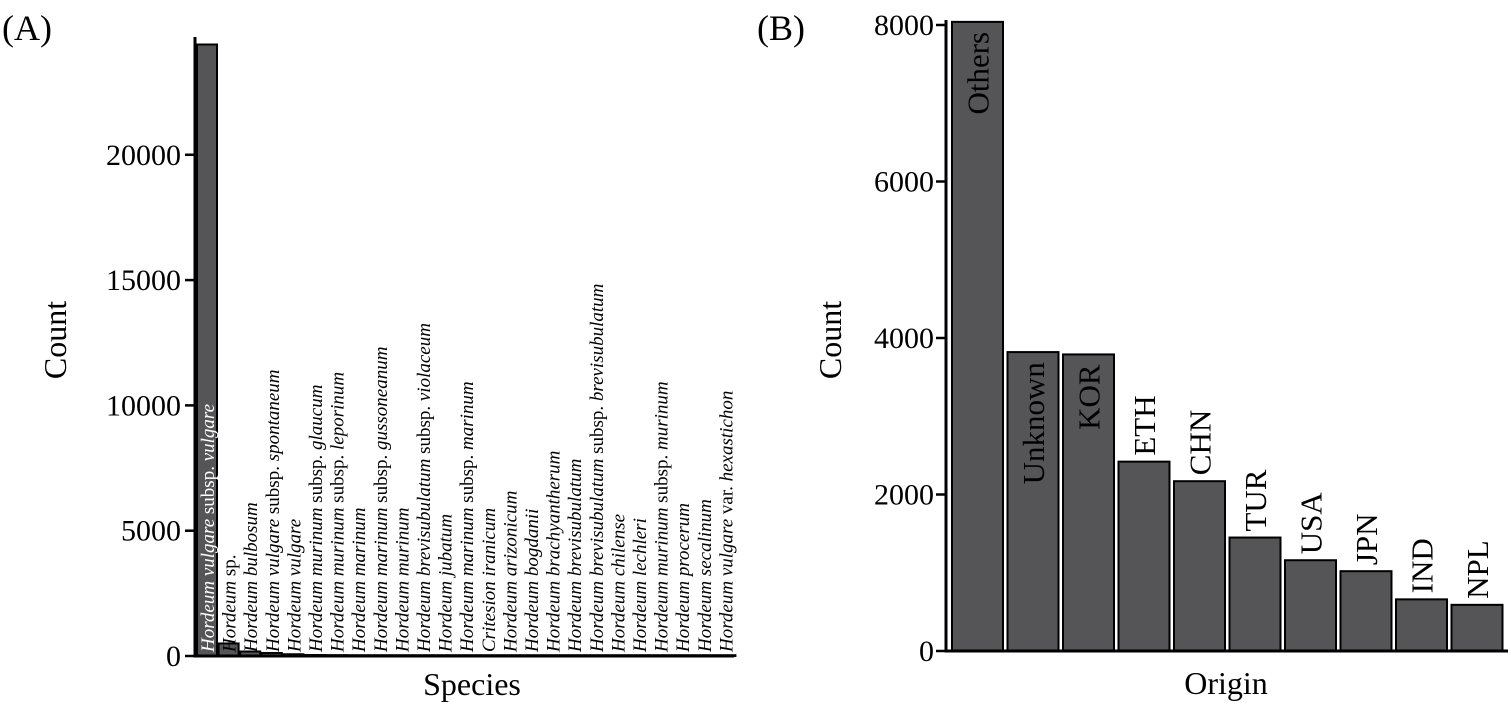 This screenshot has width=1511, height=706. What do you see at coordinates (143, 155) in the screenshot?
I see `panel-a-y-tick-label: 20000` at bounding box center [143, 155].